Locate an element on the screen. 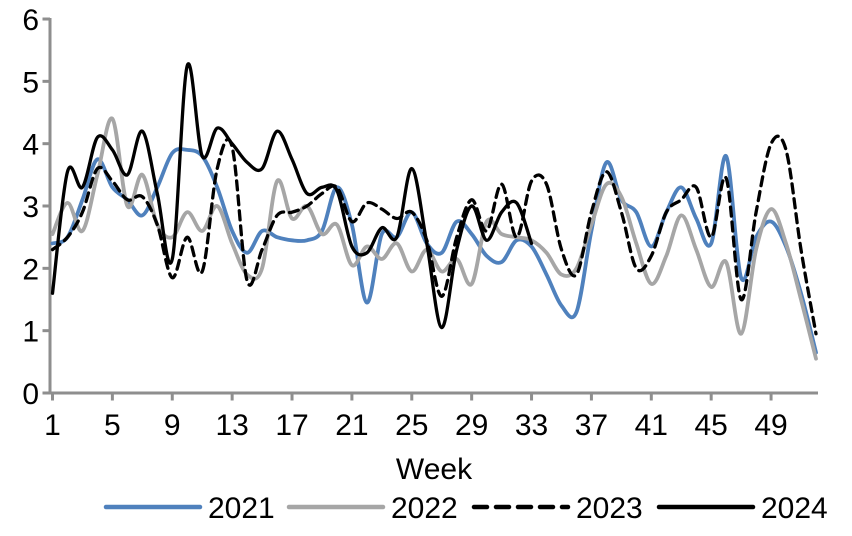 Image resolution: width=852 pixels, height=536 pixels. x-tick-label: 17 is located at coordinates (291, 425).